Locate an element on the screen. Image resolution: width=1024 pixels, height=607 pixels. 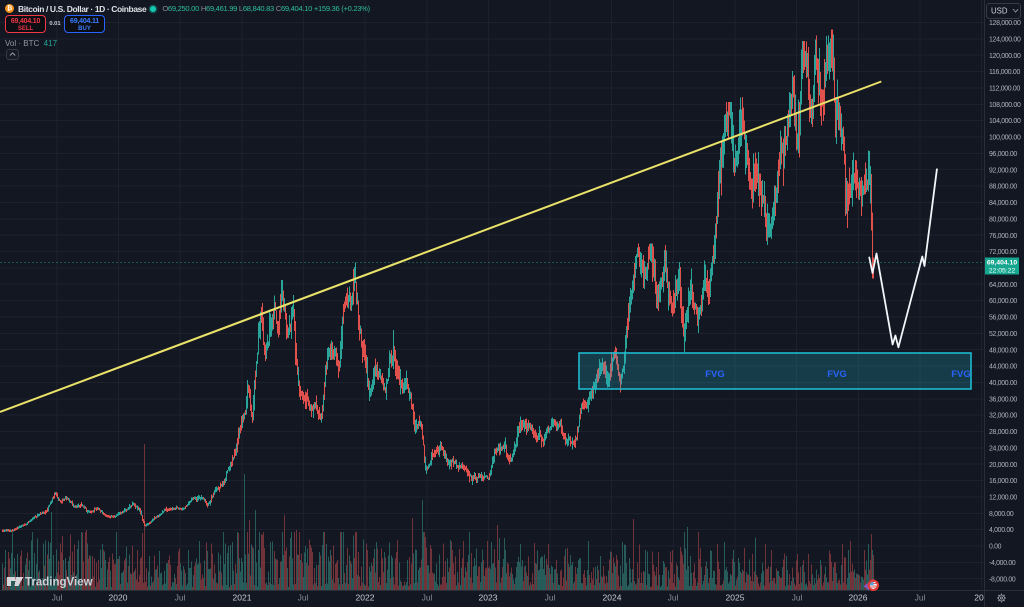
svg-text: 2024 is located at coordinates (612, 598).